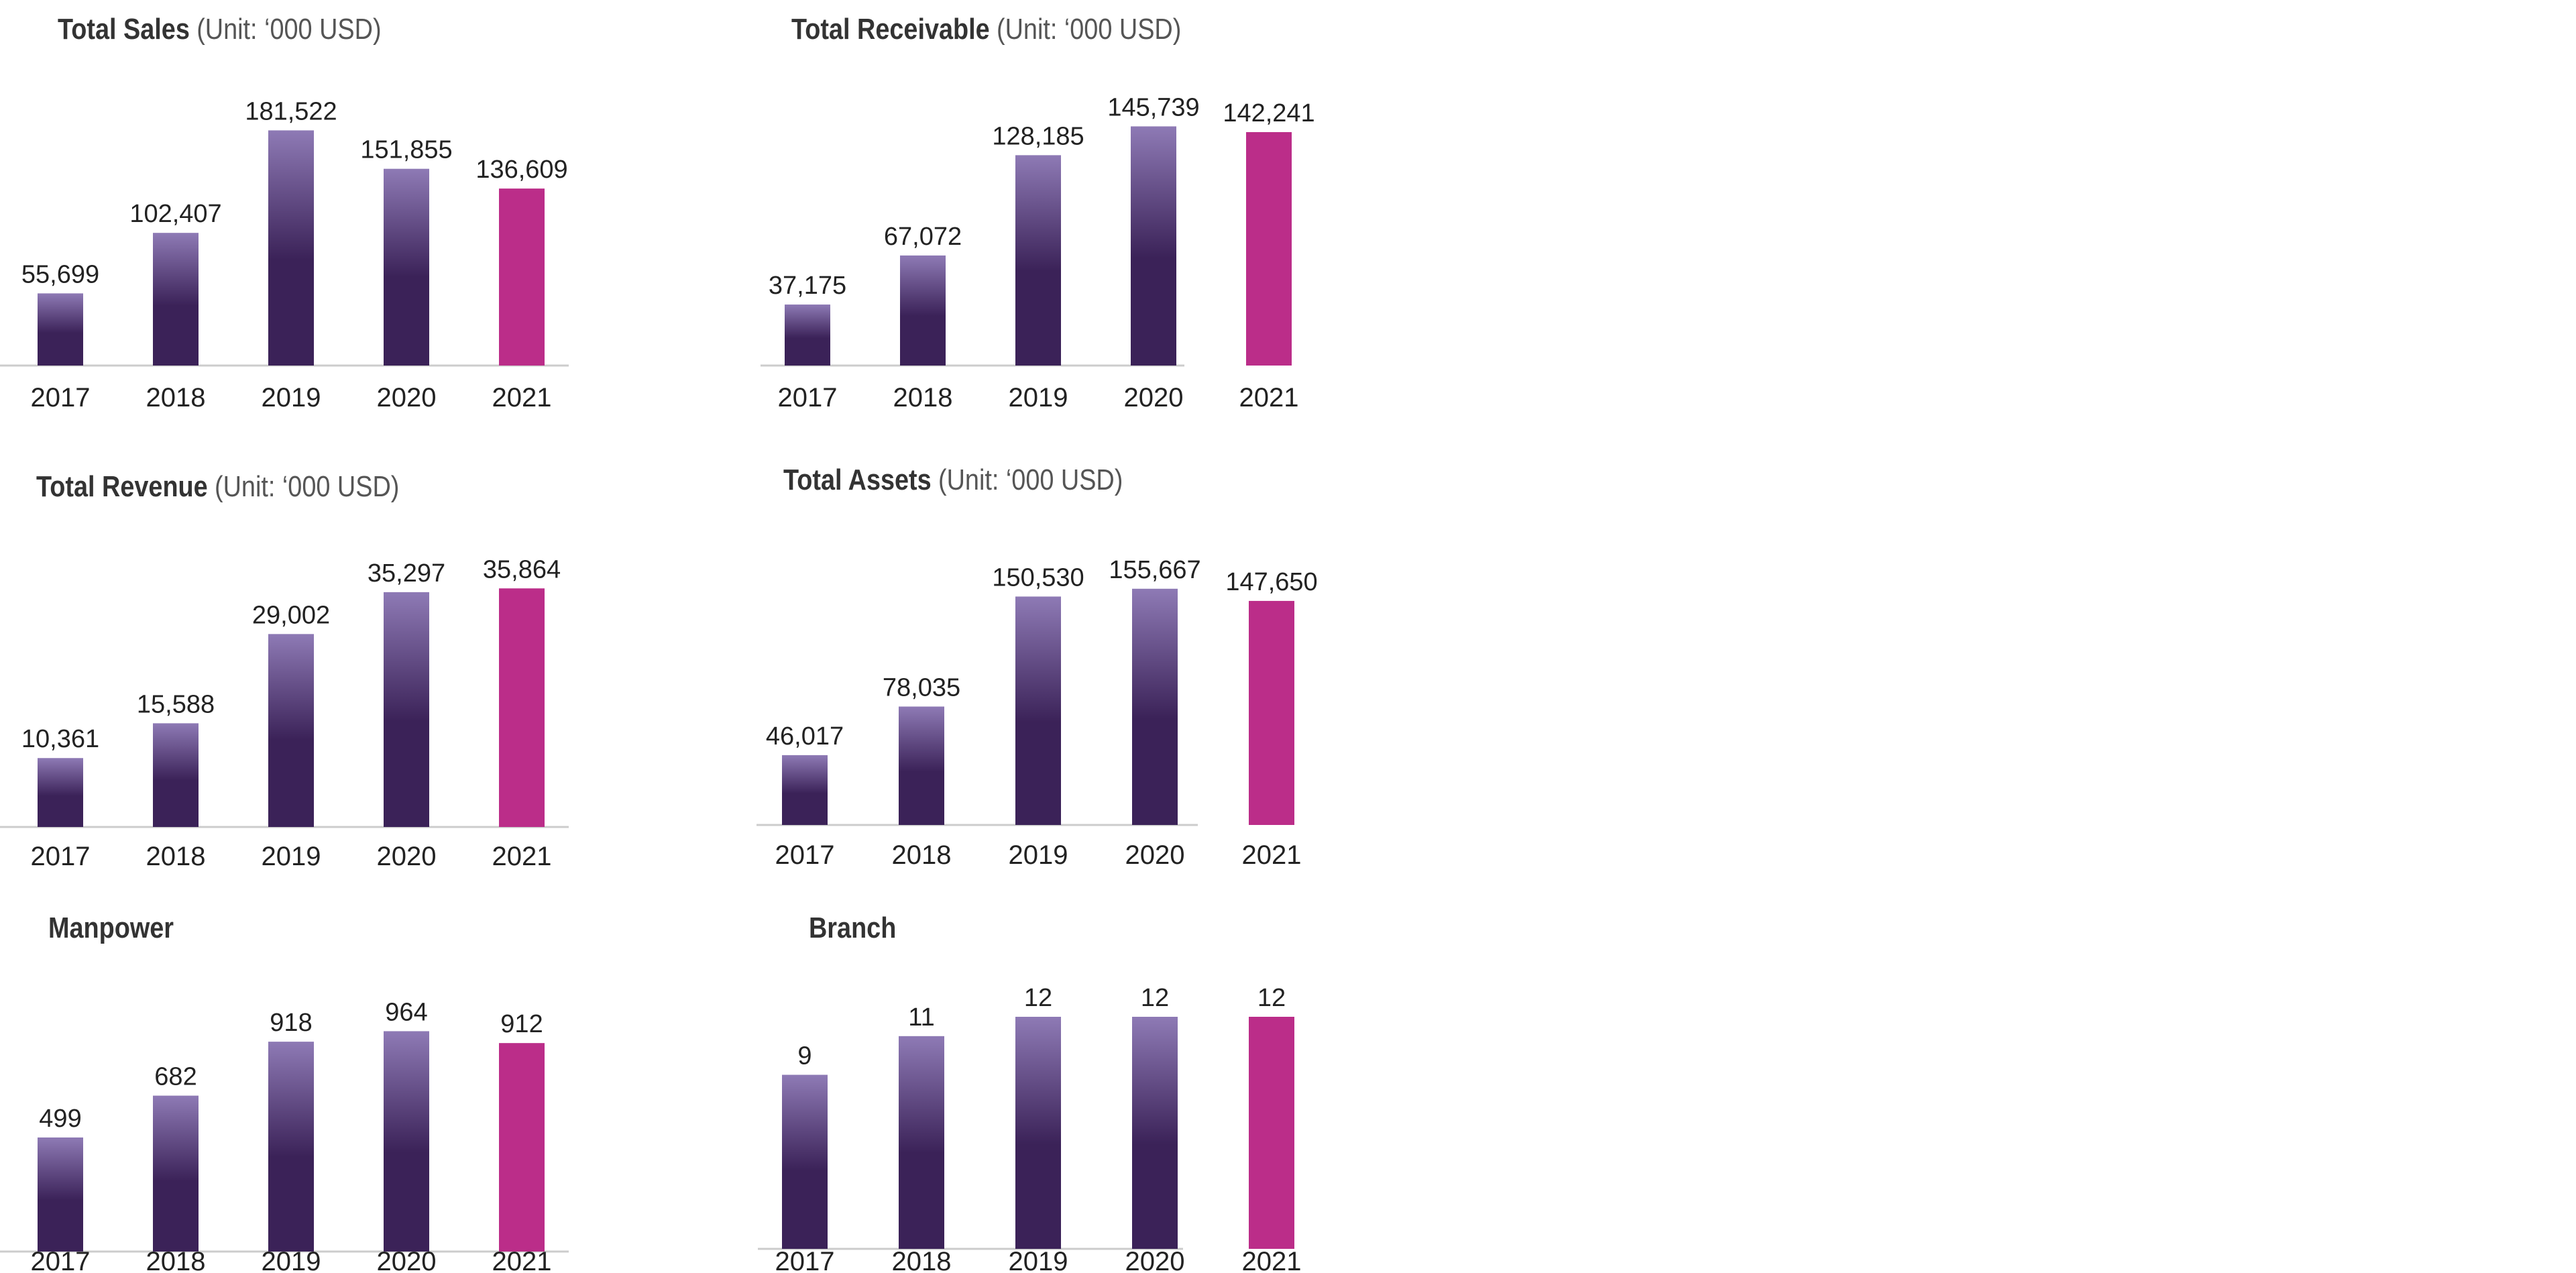  Describe the element at coordinates (1155, 998) in the screenshot. I see `data-label-2020: 12` at that location.